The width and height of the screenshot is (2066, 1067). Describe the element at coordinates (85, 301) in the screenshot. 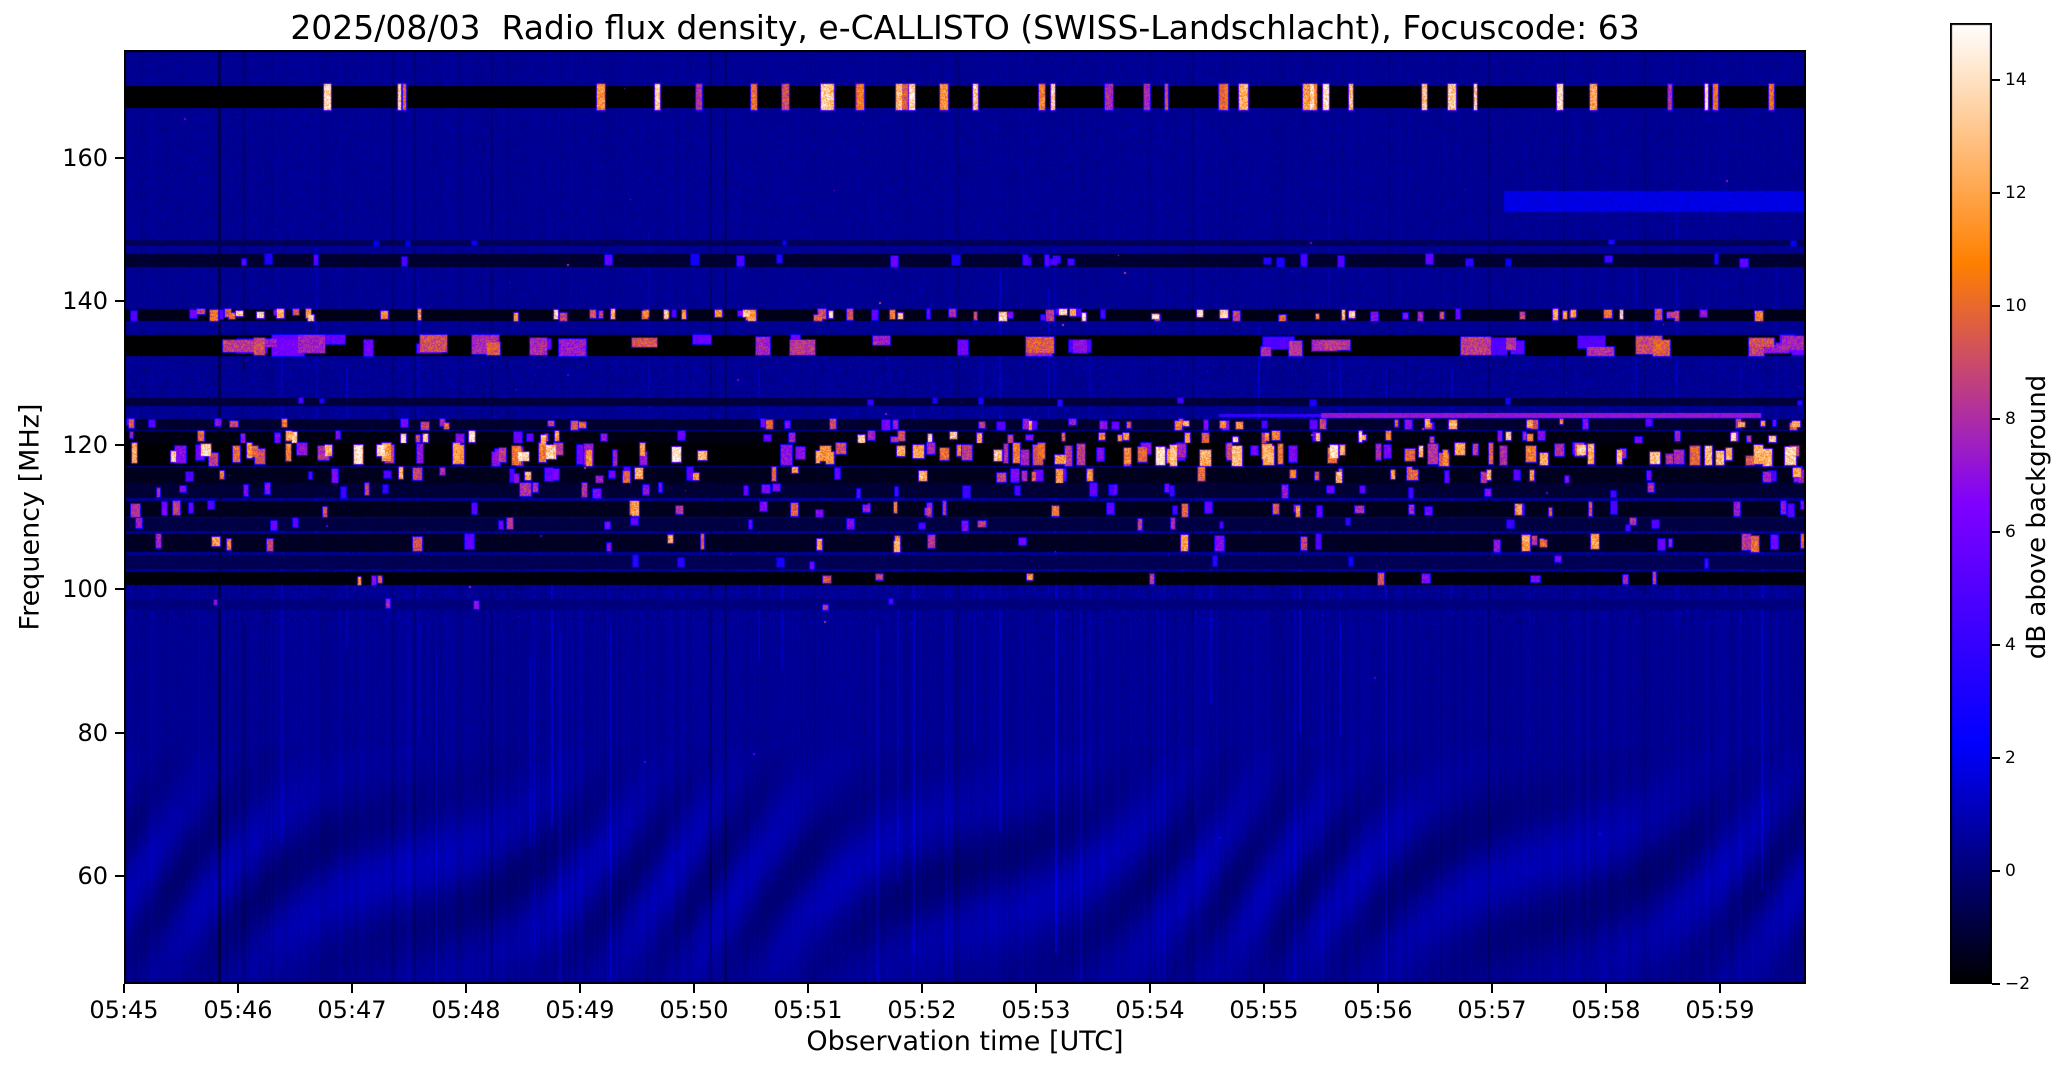

I see `y-tick-label: 140` at that location.